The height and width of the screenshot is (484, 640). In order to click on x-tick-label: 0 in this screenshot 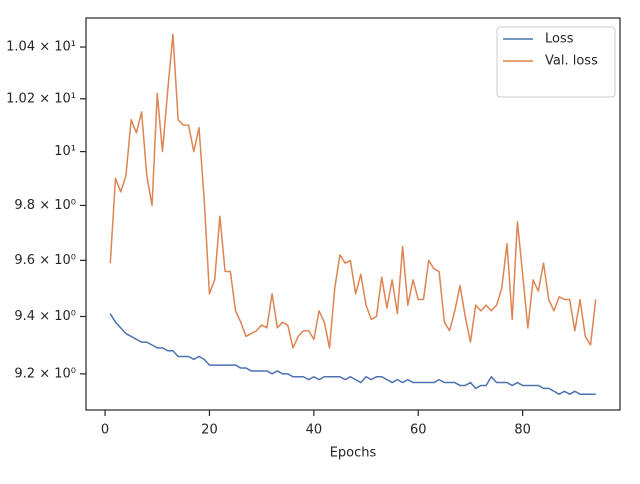, I will do `click(105, 430)`.